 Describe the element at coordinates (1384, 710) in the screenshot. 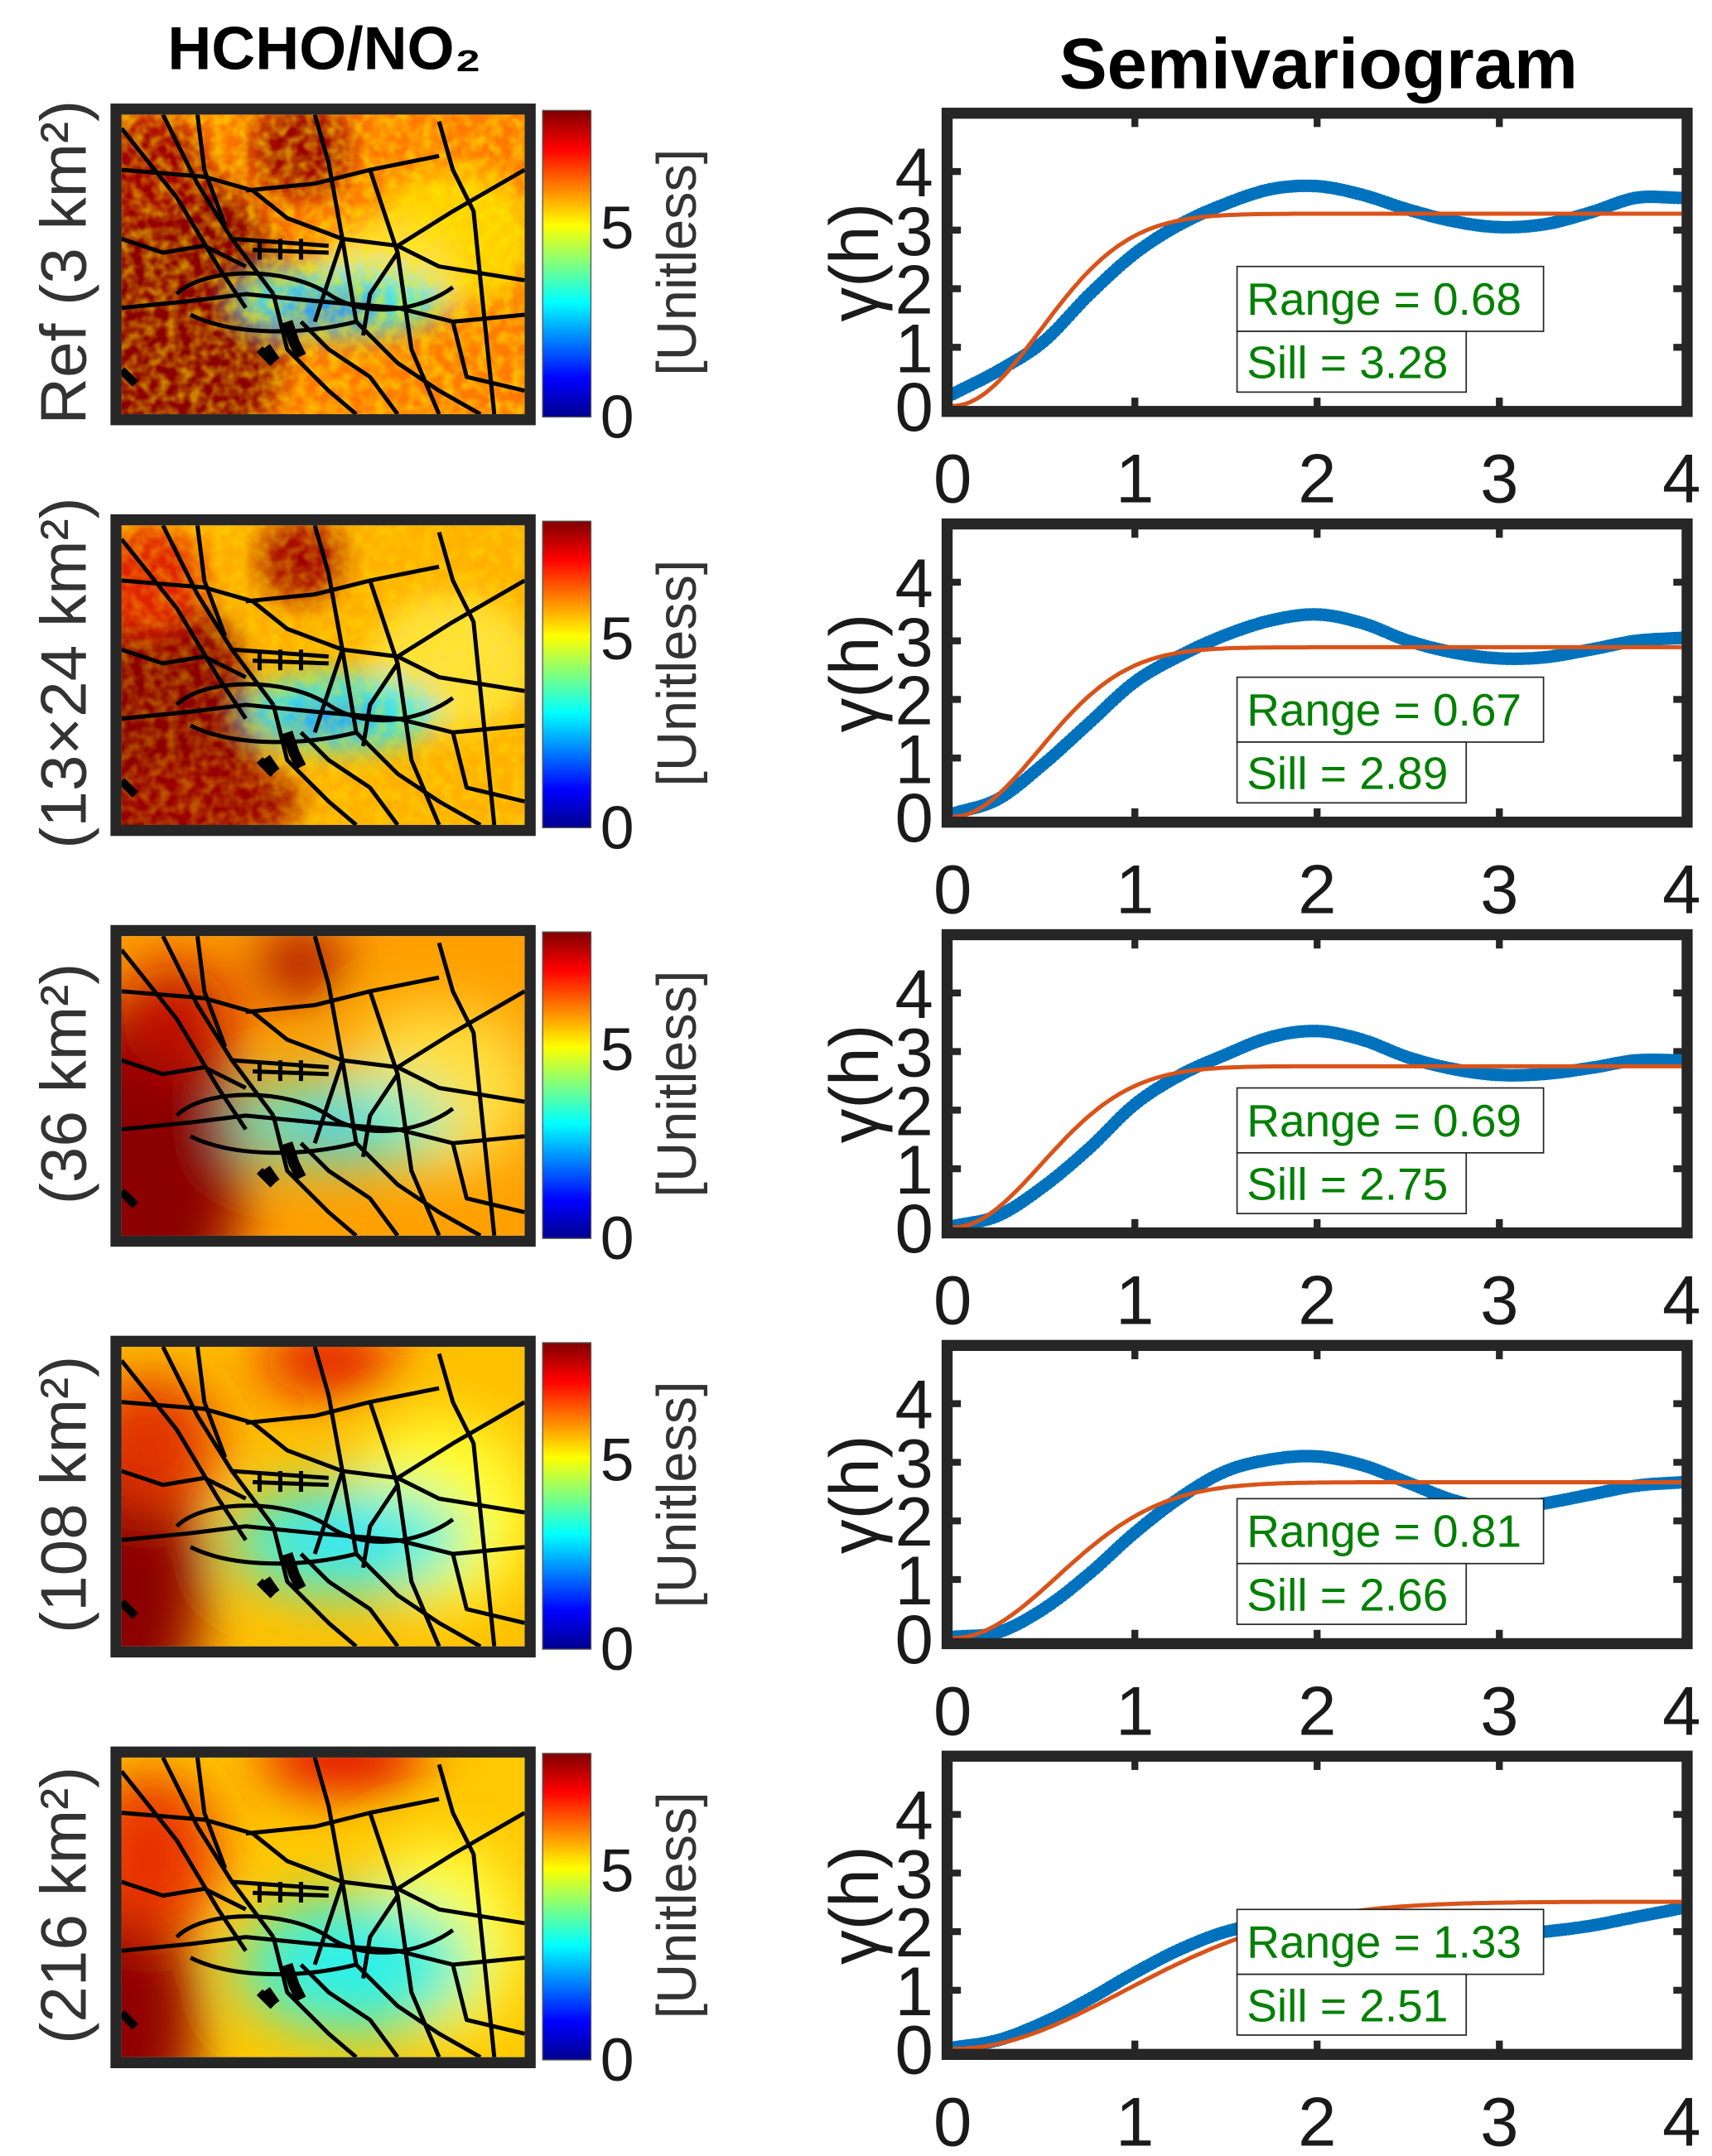

I see `range-annotation: Range = 0.67` at that location.